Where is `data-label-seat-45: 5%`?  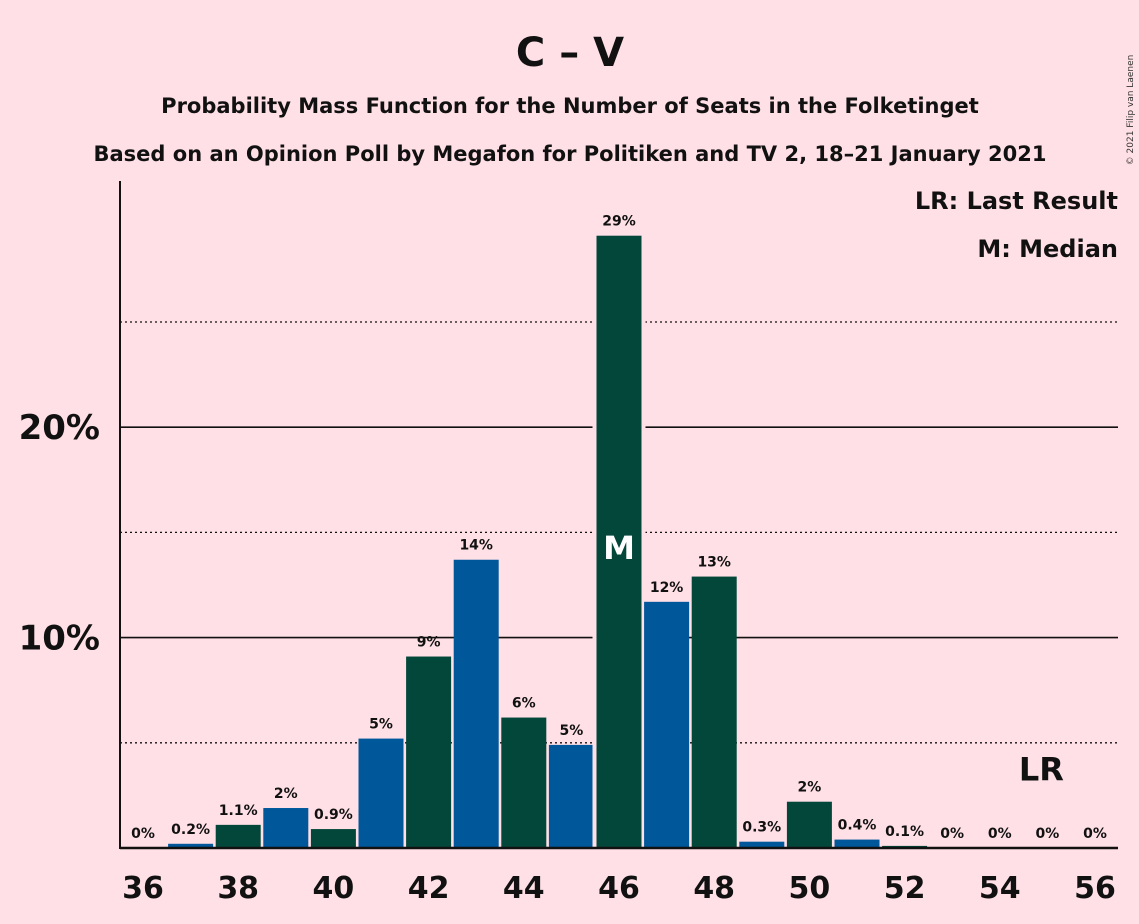
data-label-seat-45: 5% is located at coordinates (572, 731).